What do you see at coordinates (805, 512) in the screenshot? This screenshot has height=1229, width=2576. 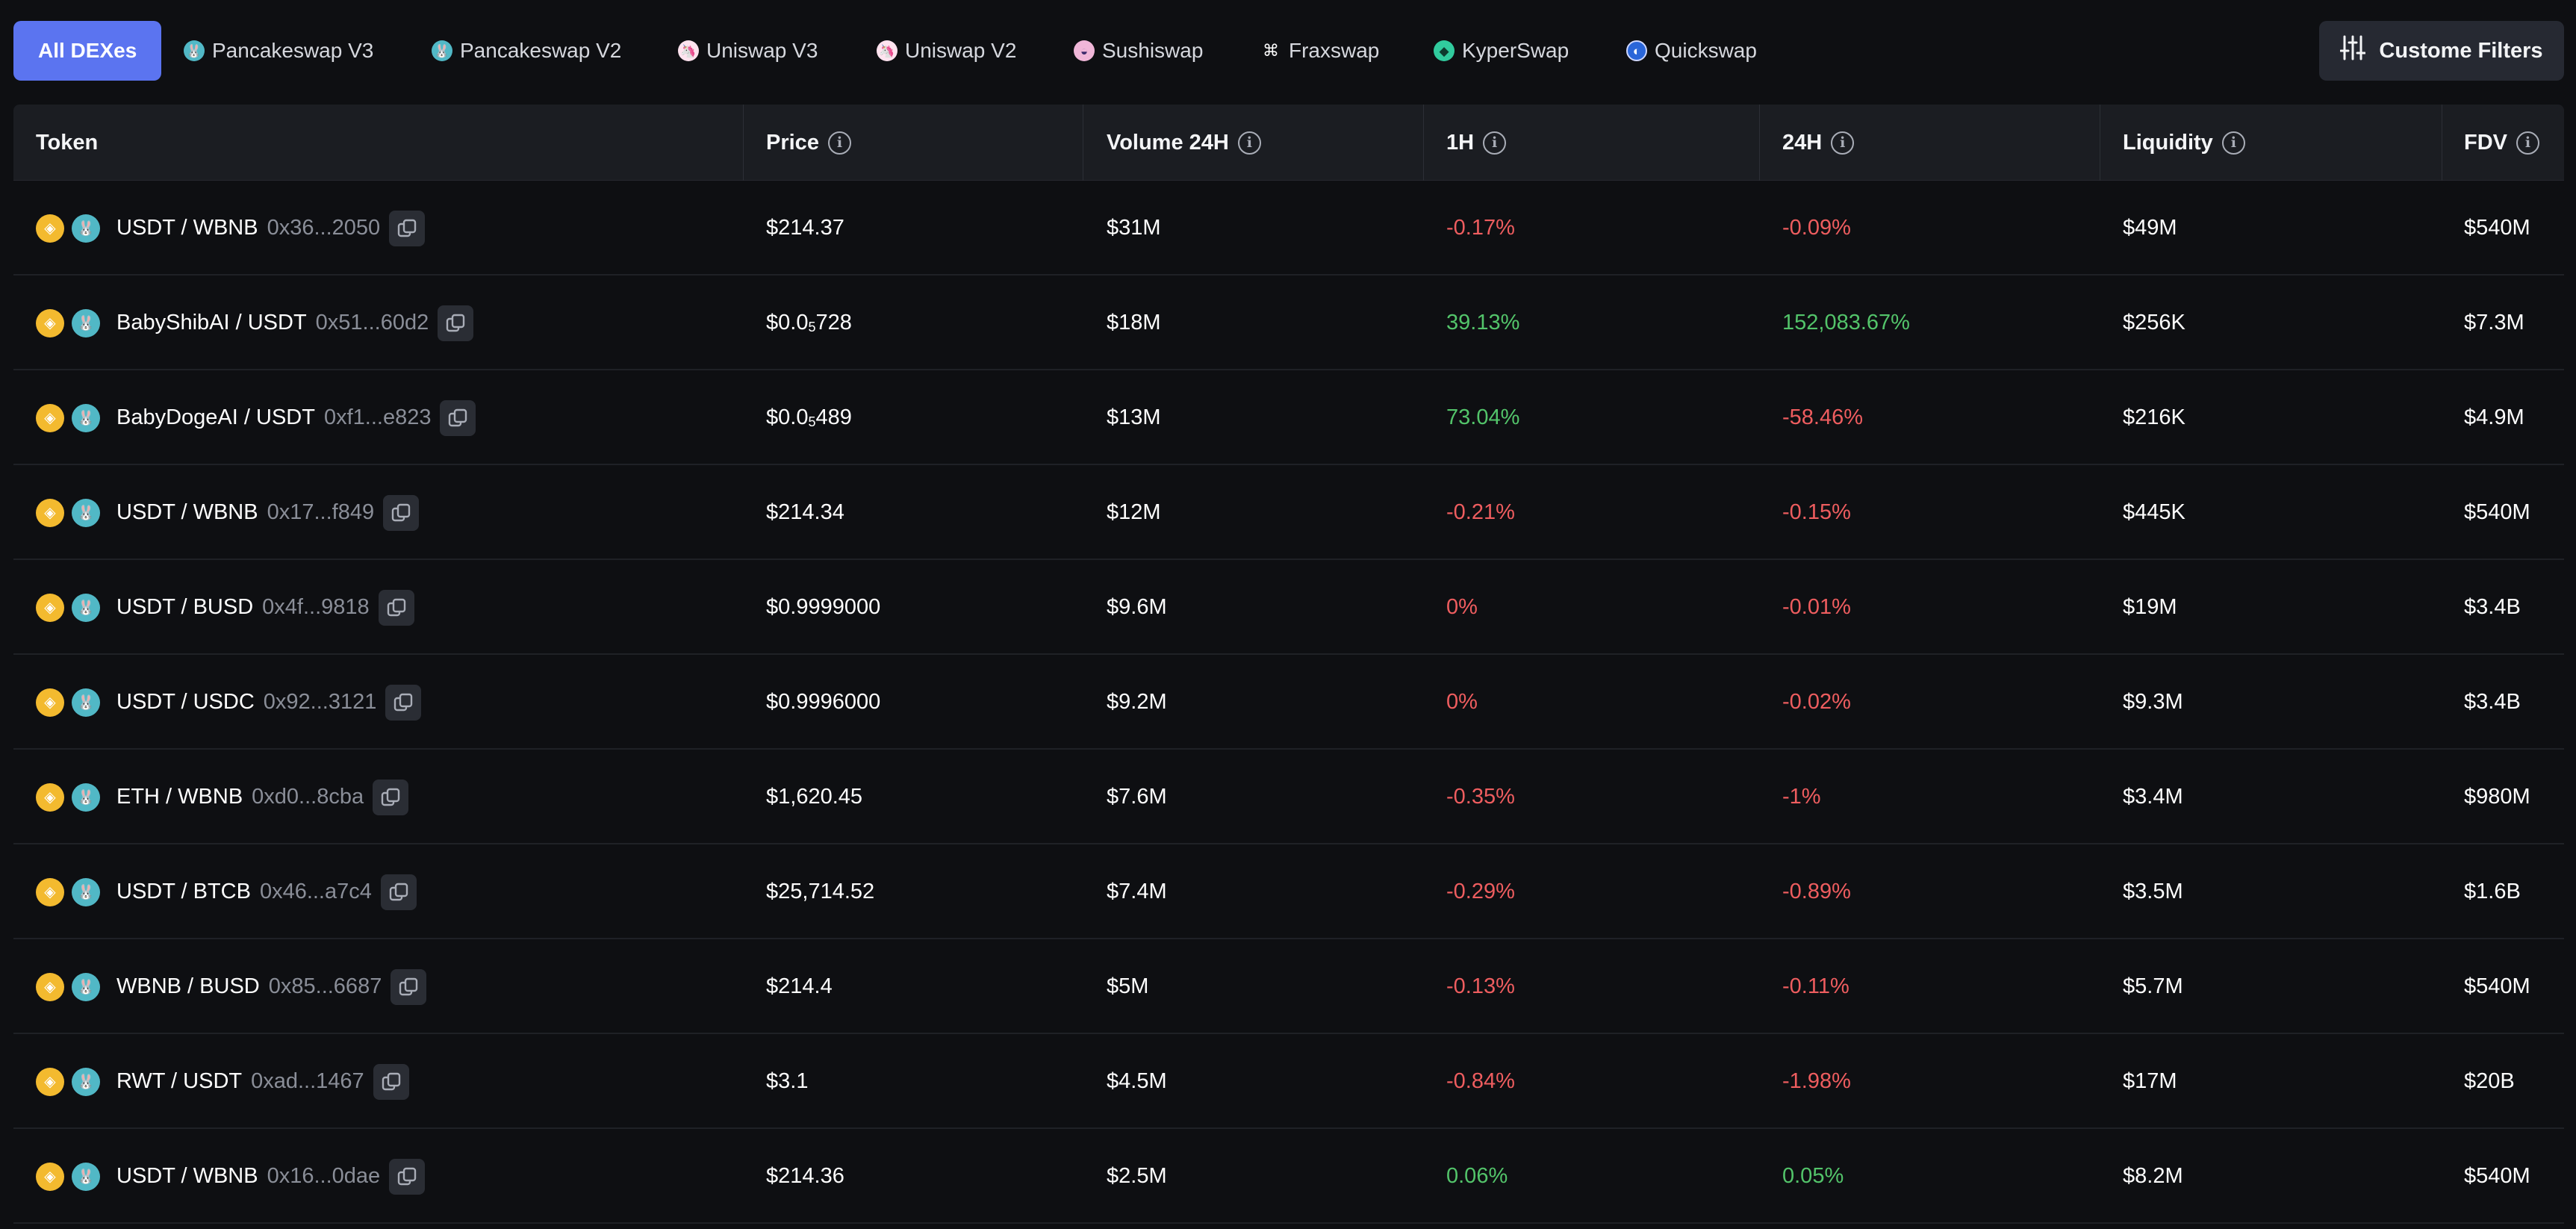 I see `price-cell: $214.34` at bounding box center [805, 512].